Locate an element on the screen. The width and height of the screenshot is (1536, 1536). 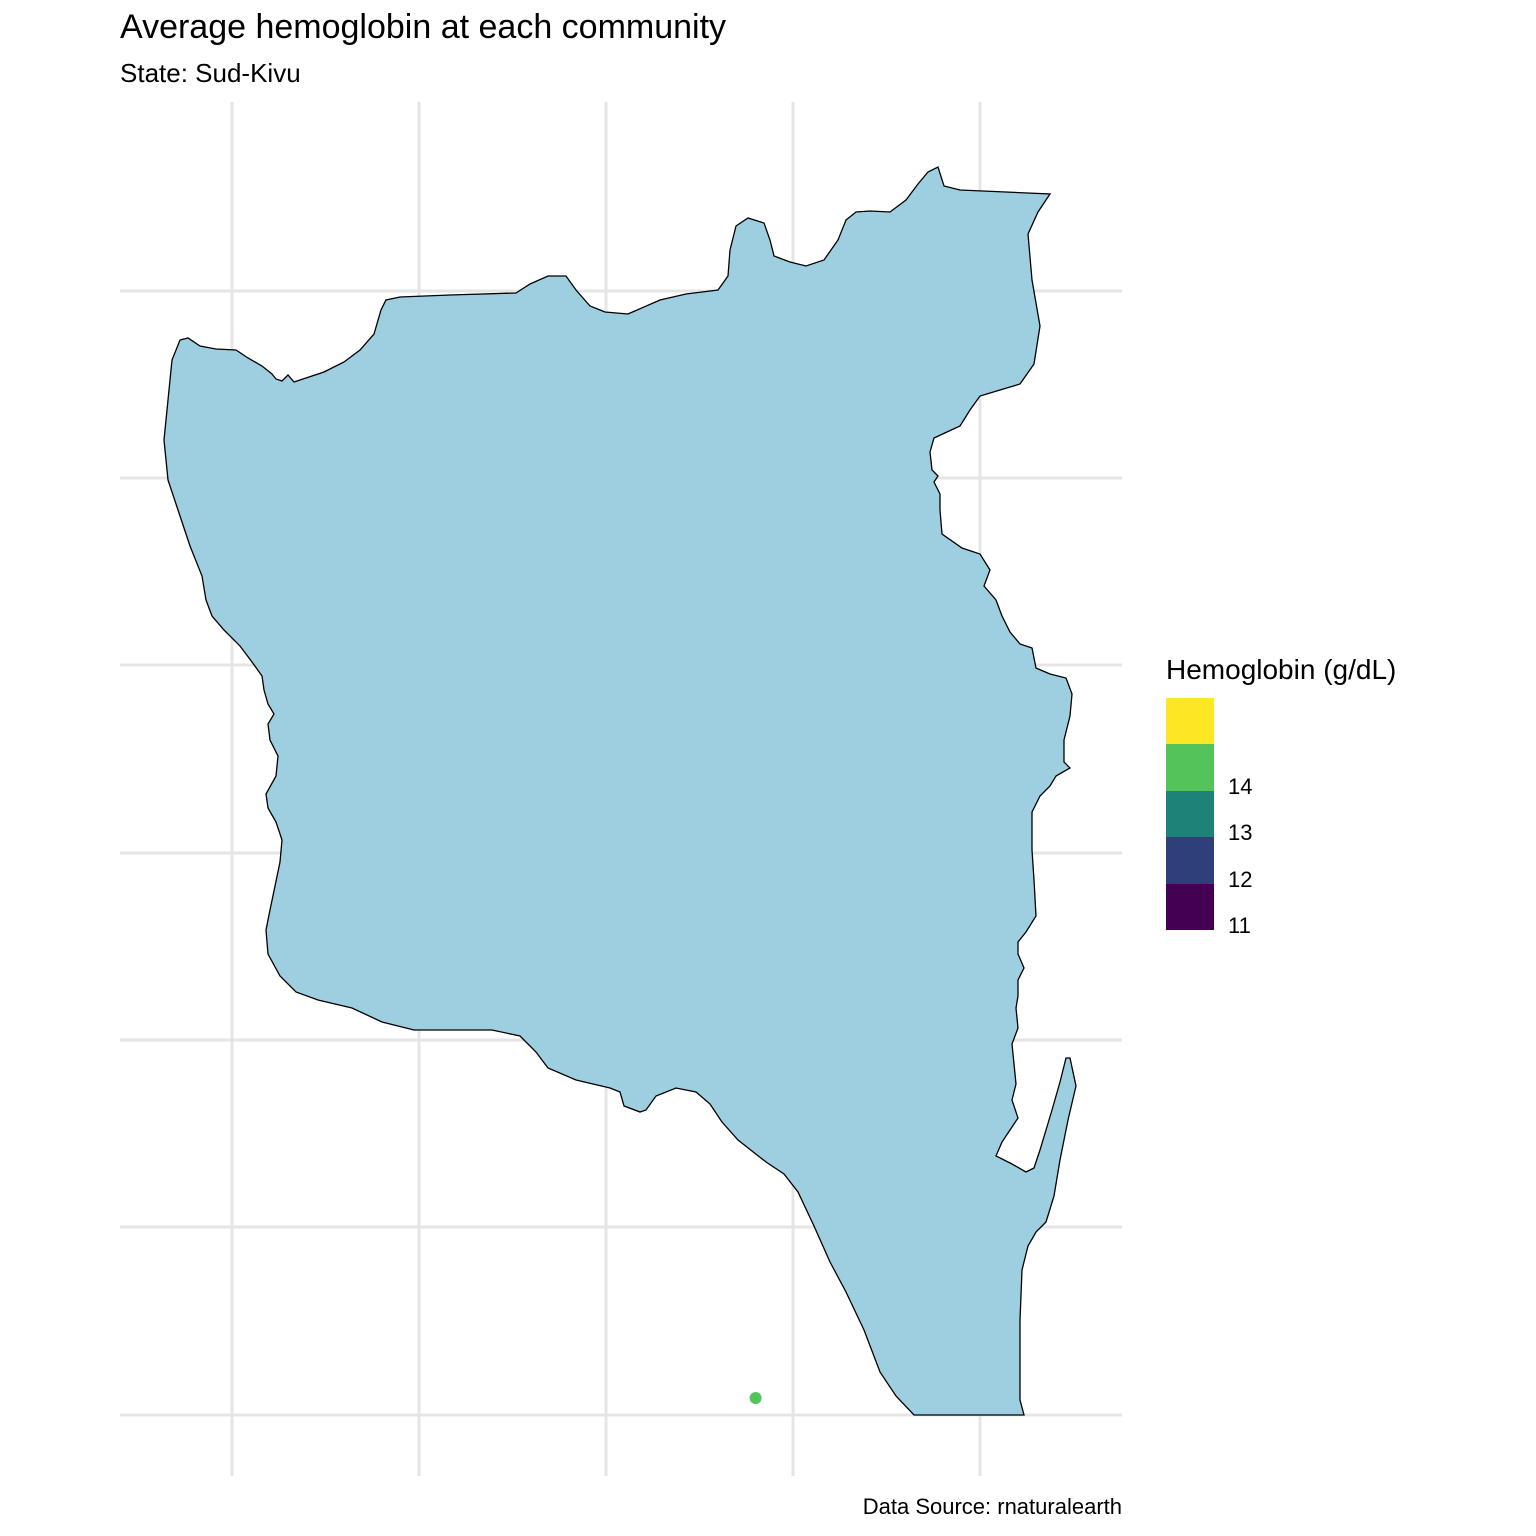
legend-swatch-low is located at coordinates (1190, 860).